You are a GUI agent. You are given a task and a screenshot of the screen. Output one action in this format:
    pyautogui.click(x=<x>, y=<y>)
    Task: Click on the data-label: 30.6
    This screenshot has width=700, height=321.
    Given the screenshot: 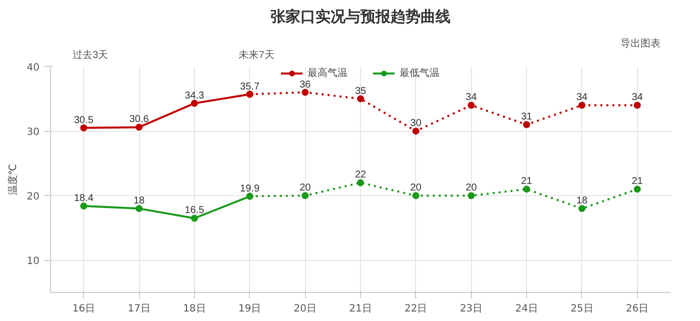 What is the action you would take?
    pyautogui.click(x=139, y=120)
    